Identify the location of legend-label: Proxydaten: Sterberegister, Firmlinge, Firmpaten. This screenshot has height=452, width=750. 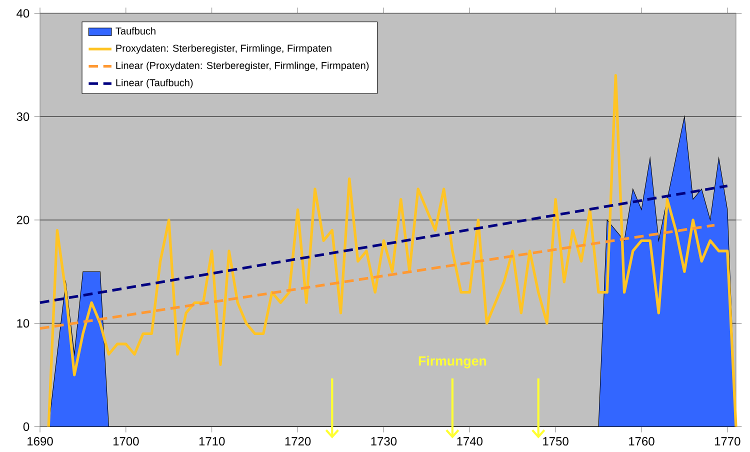
(224, 49).